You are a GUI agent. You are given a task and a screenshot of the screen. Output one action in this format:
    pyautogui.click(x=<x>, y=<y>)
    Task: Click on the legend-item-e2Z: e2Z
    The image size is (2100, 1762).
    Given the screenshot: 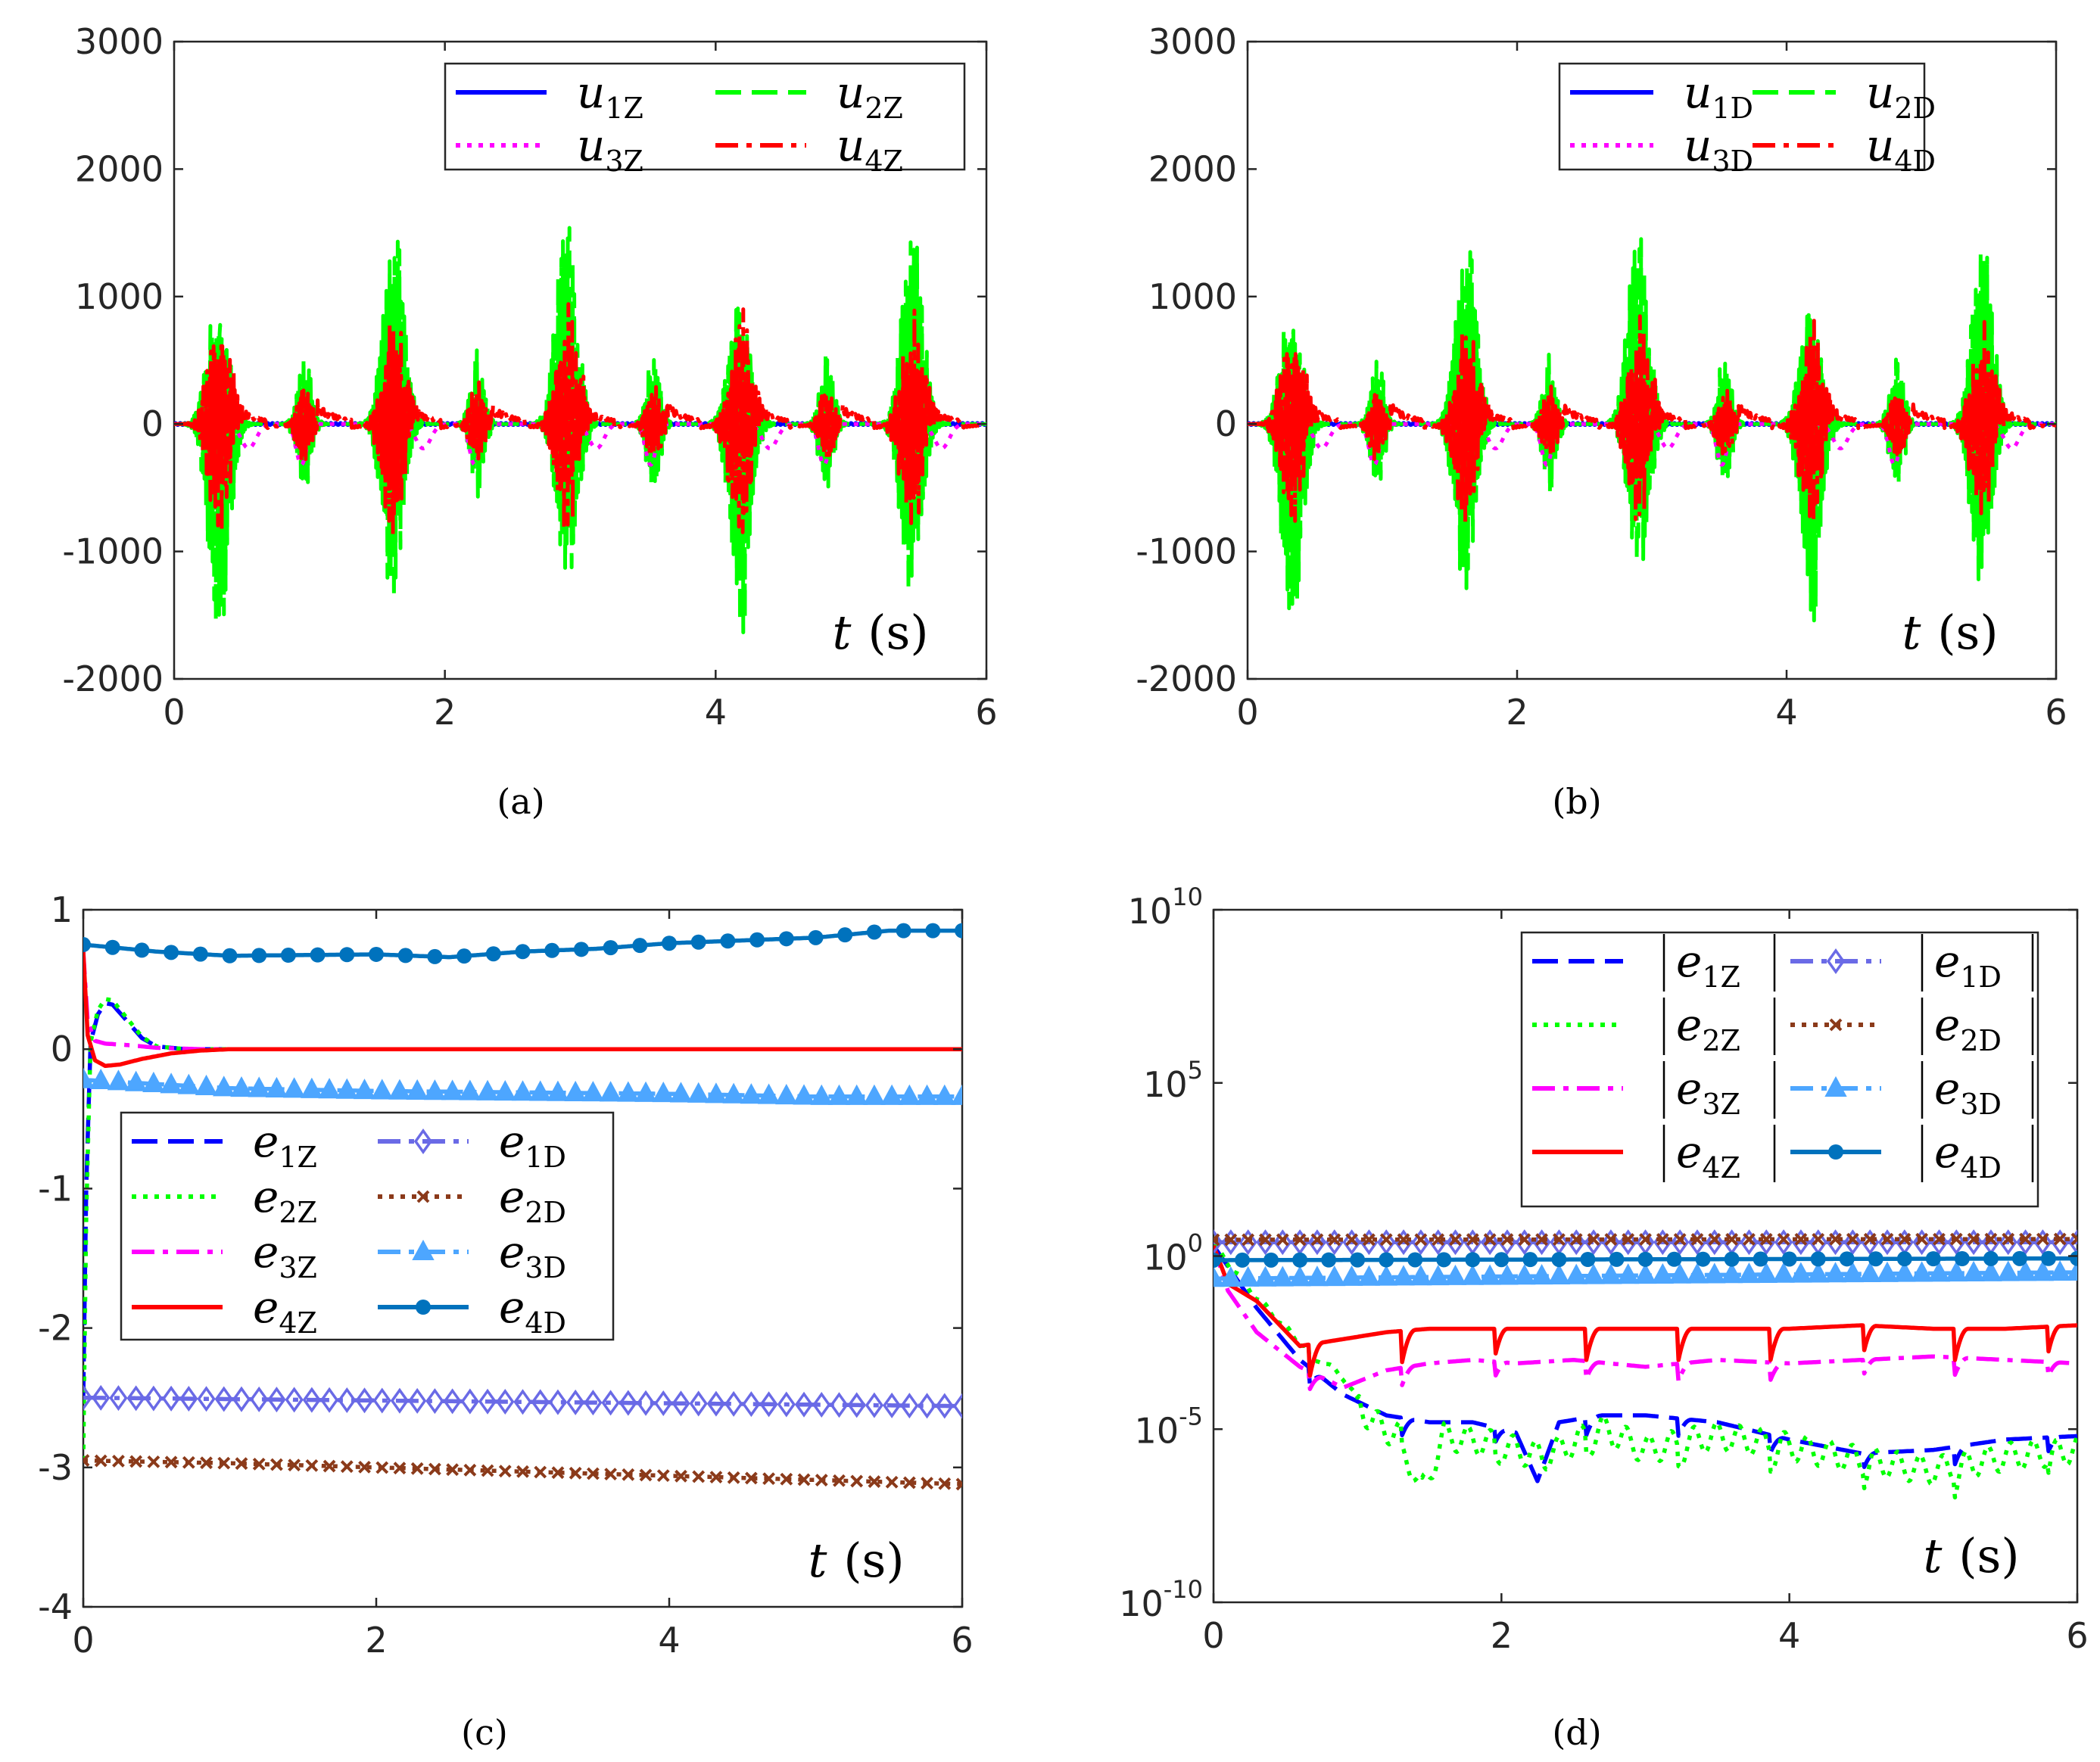 What is the action you would take?
    pyautogui.click(x=224, y=1200)
    